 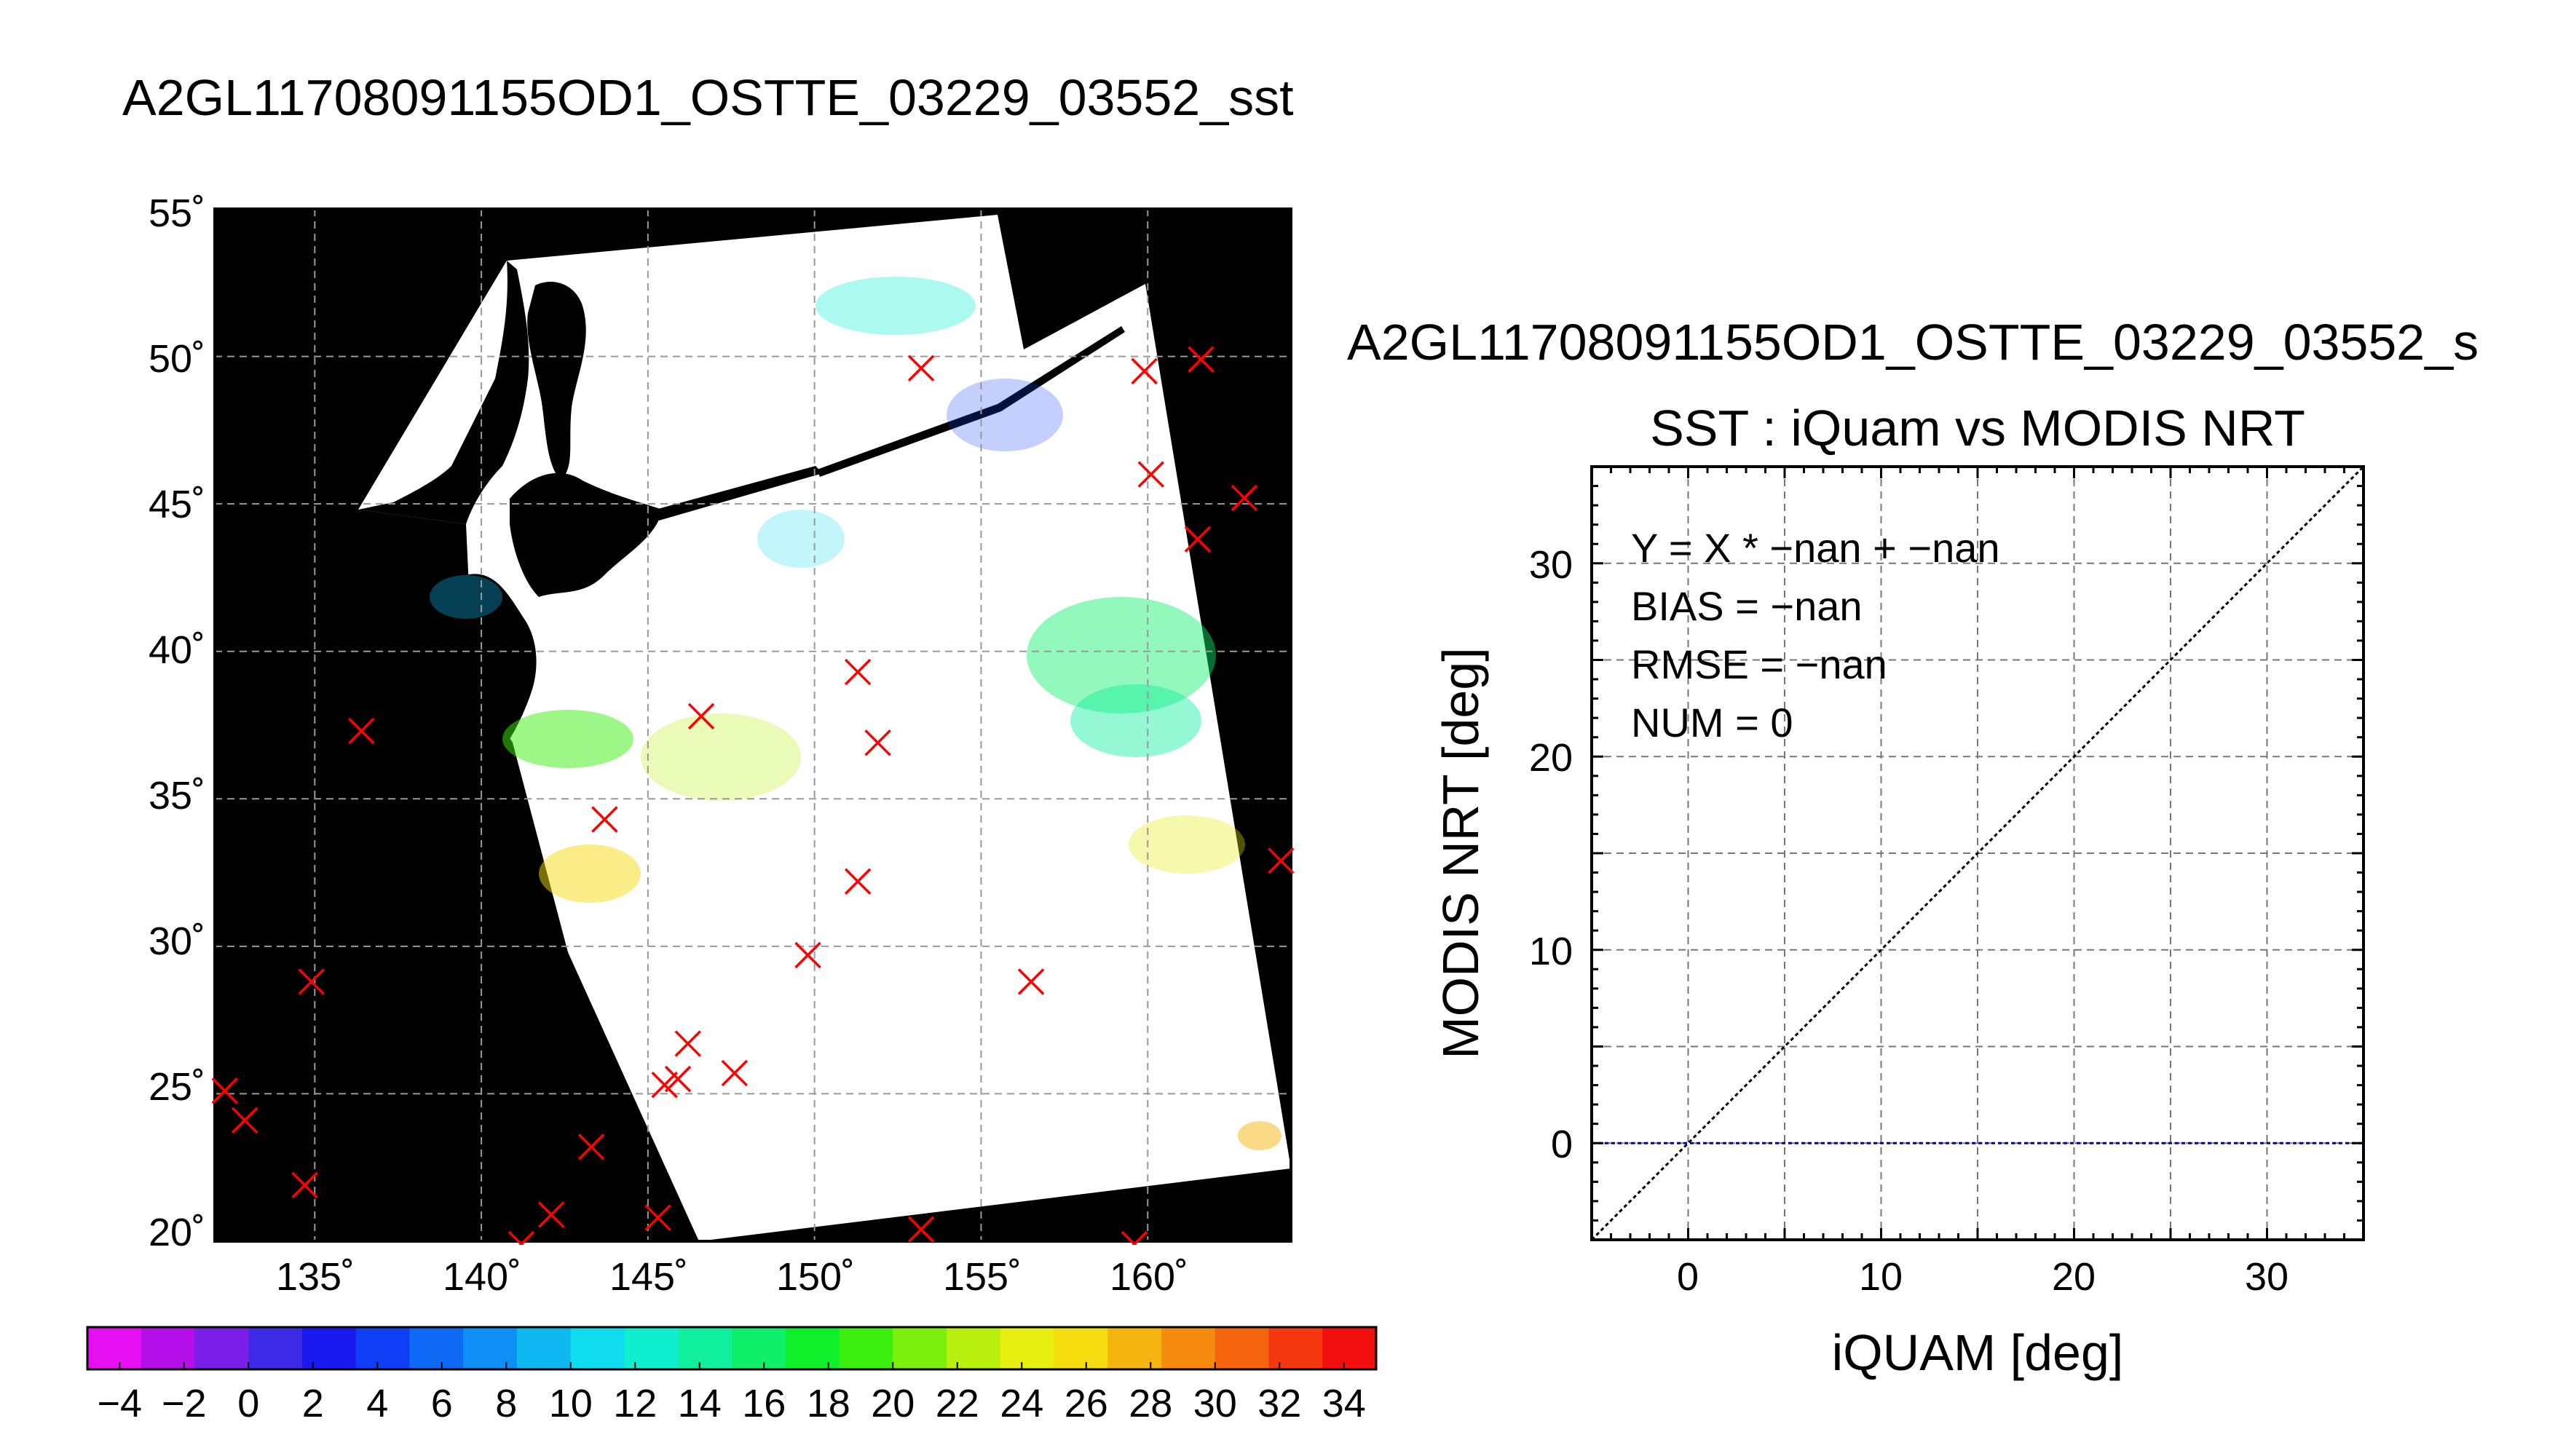 I want to click on colorbar-frame, so click(x=732, y=1348).